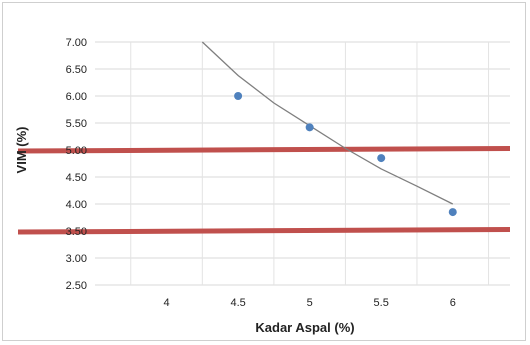  I want to click on x-axis-title: Kadar Aspal (%), so click(304, 327).